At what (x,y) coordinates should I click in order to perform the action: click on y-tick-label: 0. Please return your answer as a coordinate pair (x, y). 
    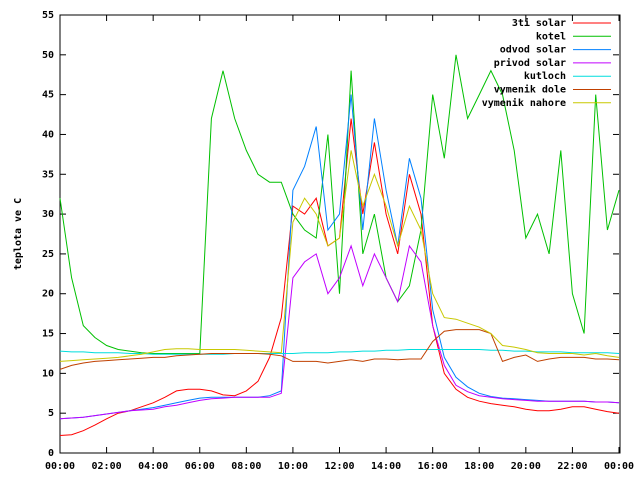
    Looking at the image, I should click on (51, 453).